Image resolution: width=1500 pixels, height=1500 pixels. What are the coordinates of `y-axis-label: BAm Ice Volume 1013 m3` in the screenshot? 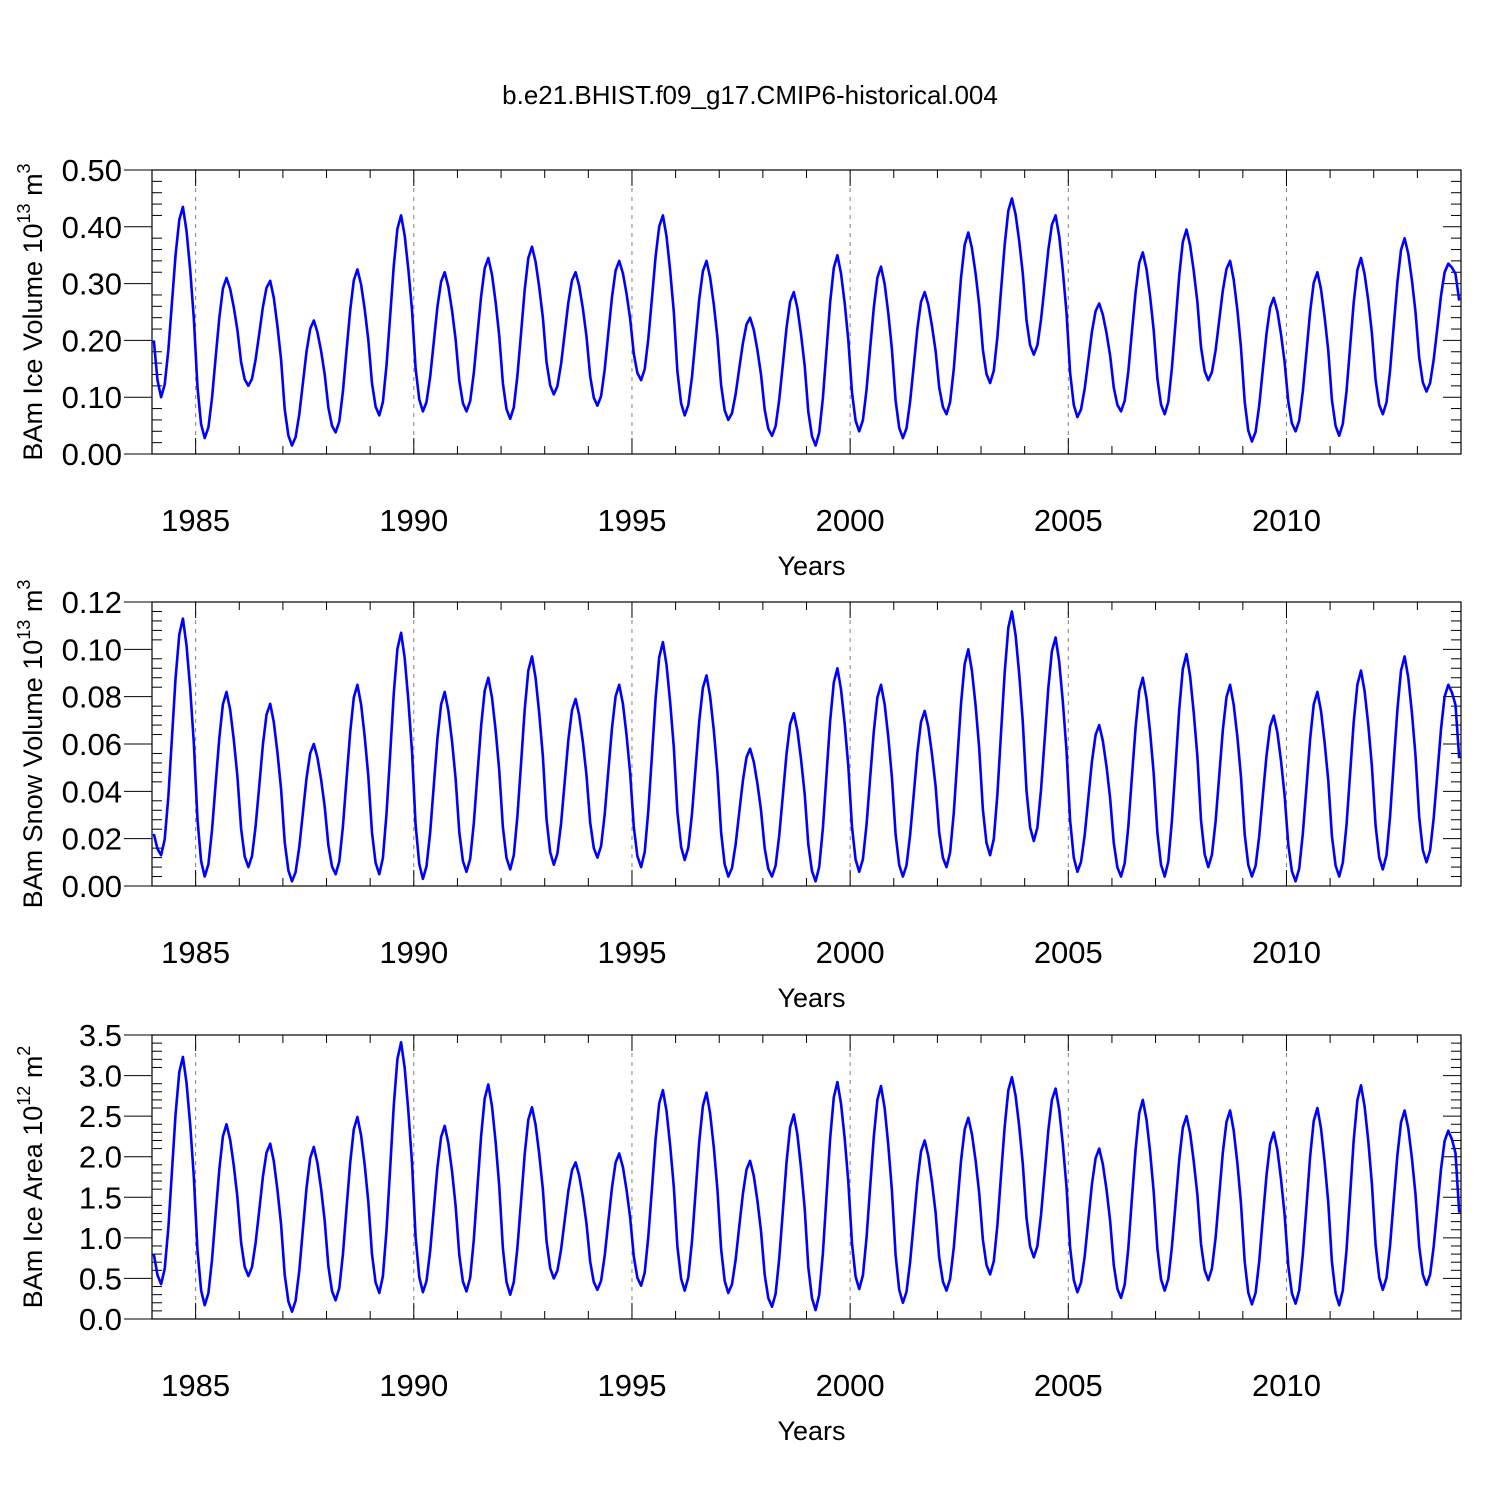 It's located at (31, 311).